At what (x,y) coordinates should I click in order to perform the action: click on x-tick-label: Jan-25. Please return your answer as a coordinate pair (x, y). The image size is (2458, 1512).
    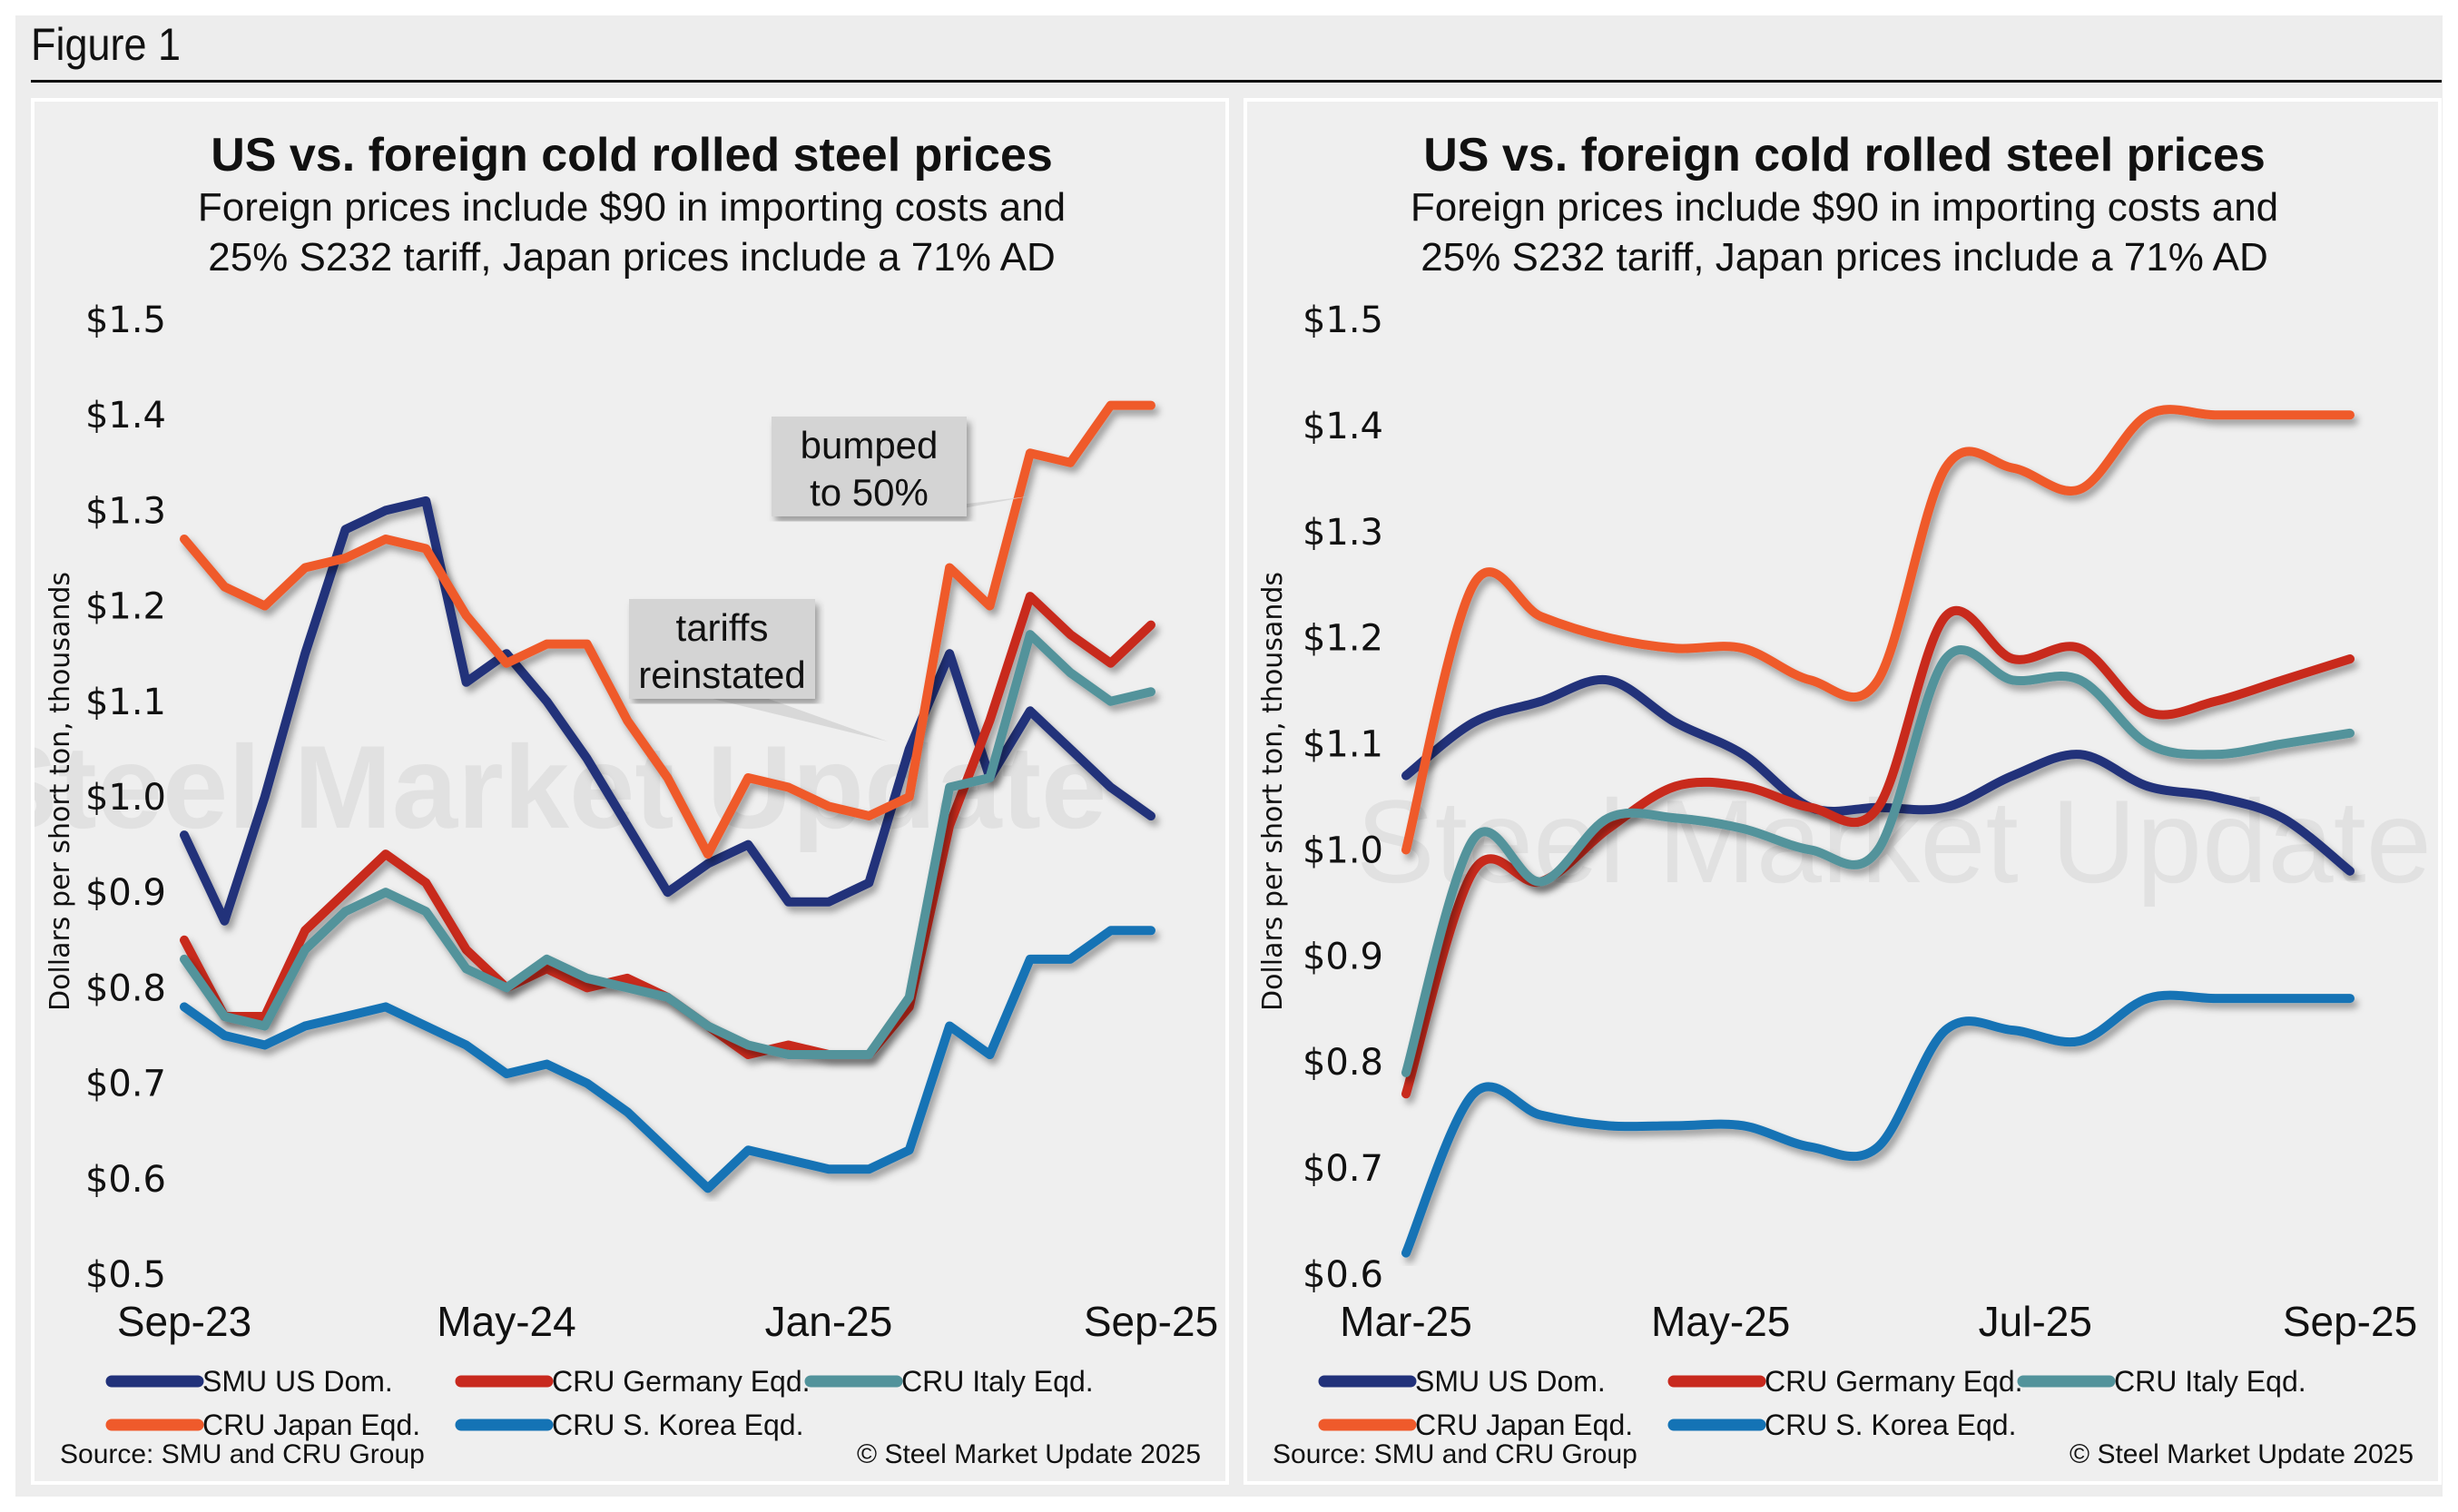
    Looking at the image, I should click on (829, 1321).